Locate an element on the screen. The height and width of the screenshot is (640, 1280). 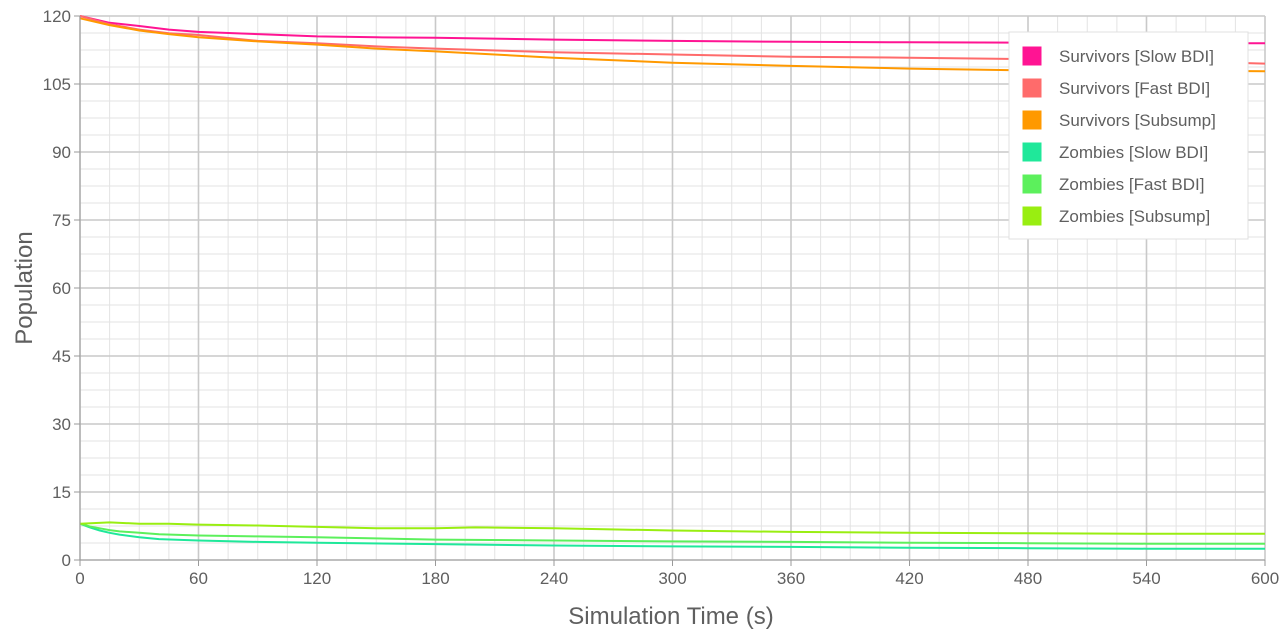
y-tick-label: 60 is located at coordinates (61, 288).